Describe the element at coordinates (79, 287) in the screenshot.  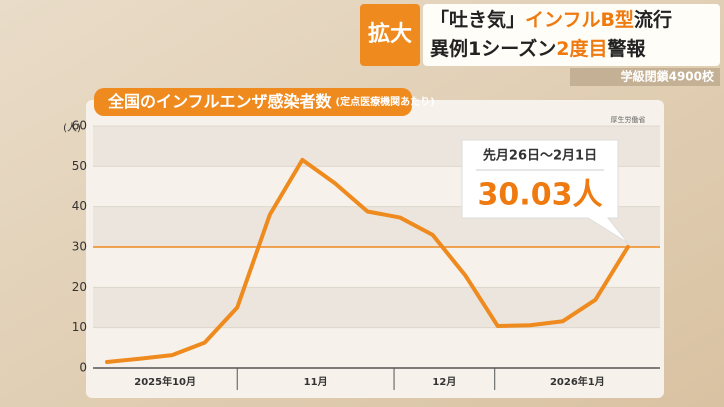
I see `y-tick-label: 20` at that location.